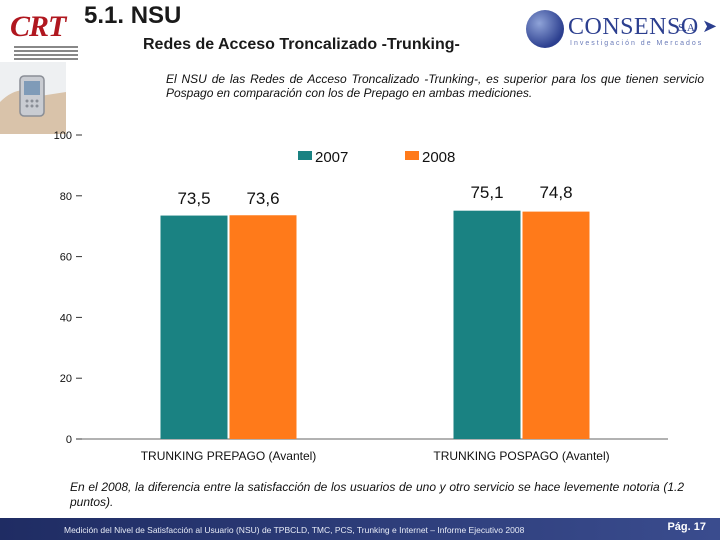 Image resolution: width=720 pixels, height=540 pixels. I want to click on crt-logo: CRT, so click(44, 36).